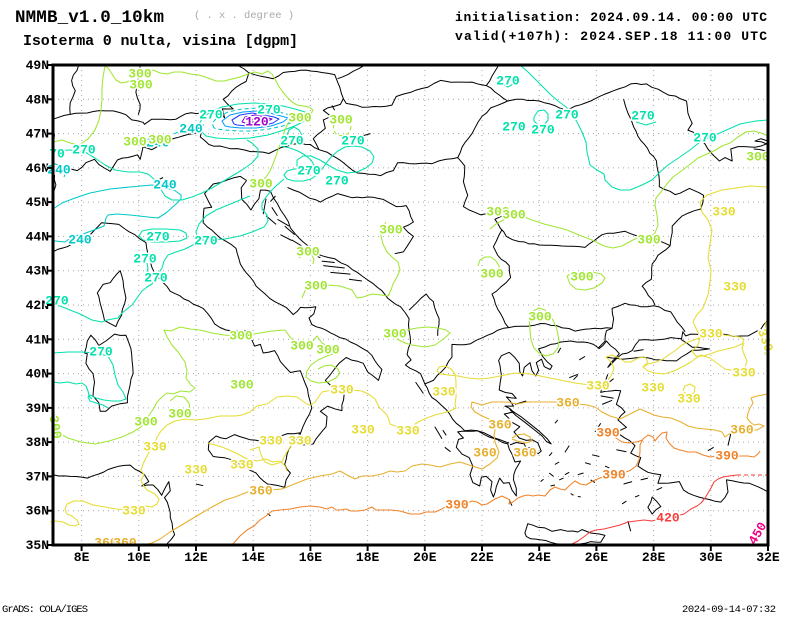 The width and height of the screenshot is (800, 618). I want to click on svg-text: GrADS: COLA/IGES, so click(45, 610).